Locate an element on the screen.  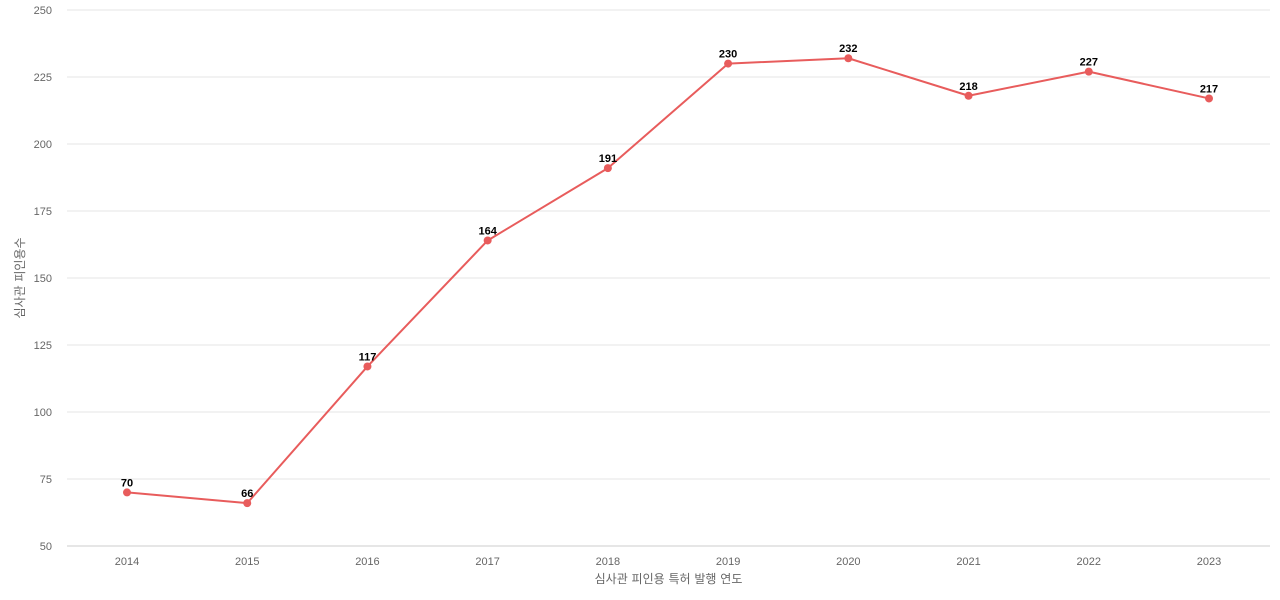
x-tick-label: 2023 is located at coordinates (1209, 562).